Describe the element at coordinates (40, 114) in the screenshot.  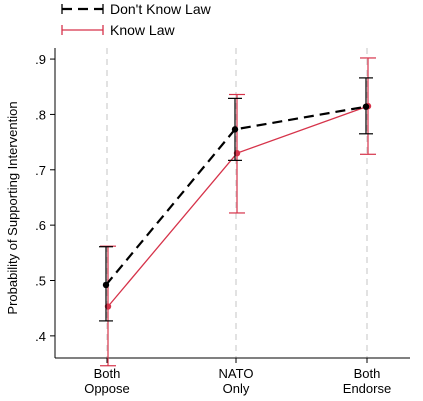
I see `y-tick-label-4: .8` at that location.